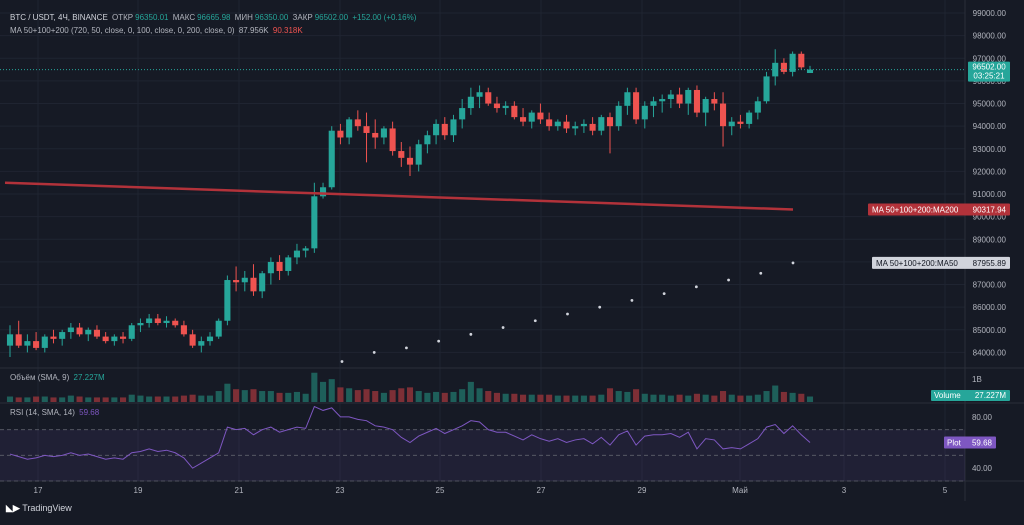 Image resolution: width=1024 pixels, height=525 pixels. I want to click on price-tick-label: 87000.00, so click(990, 285).